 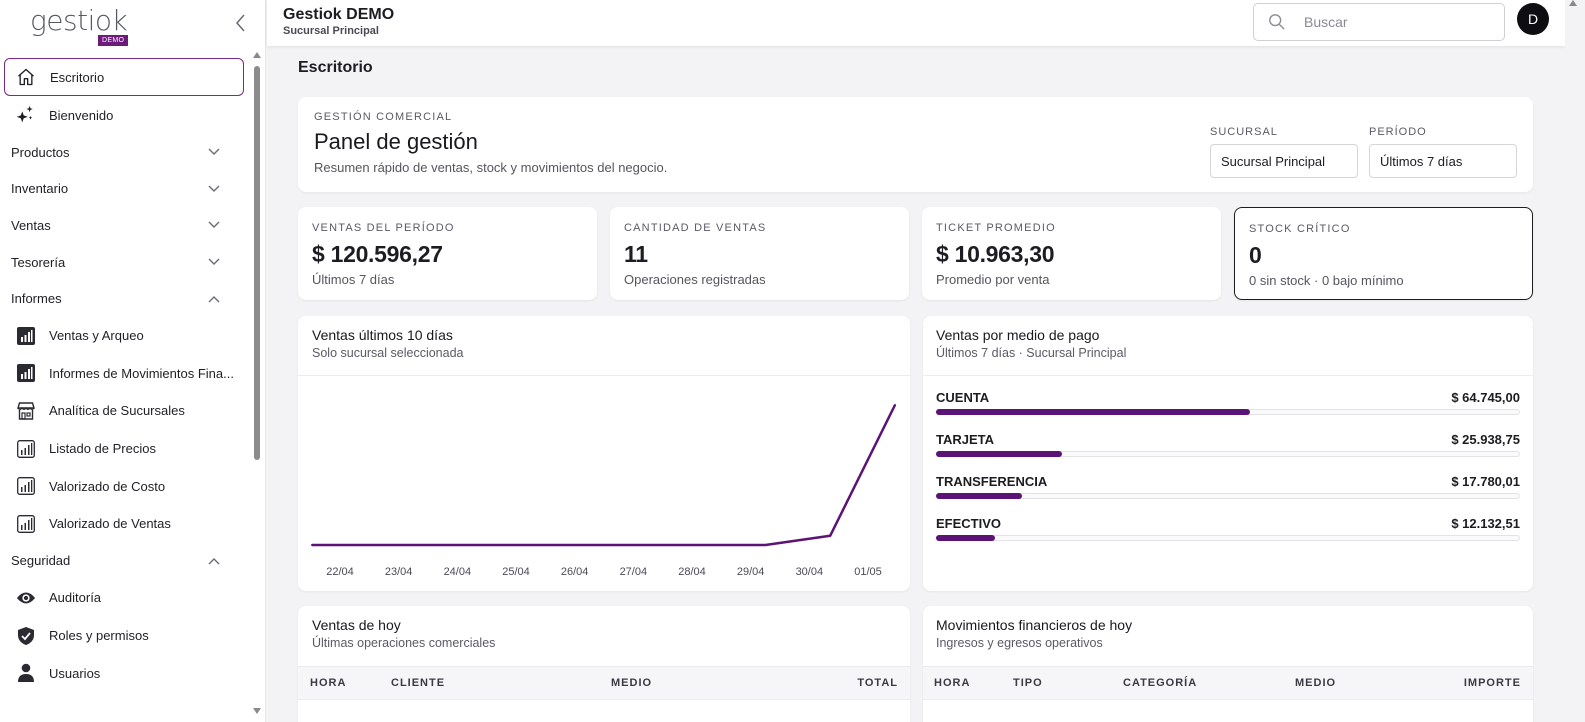 What do you see at coordinates (1398, 132) in the screenshot?
I see `periodo-label: PERÍODO` at bounding box center [1398, 132].